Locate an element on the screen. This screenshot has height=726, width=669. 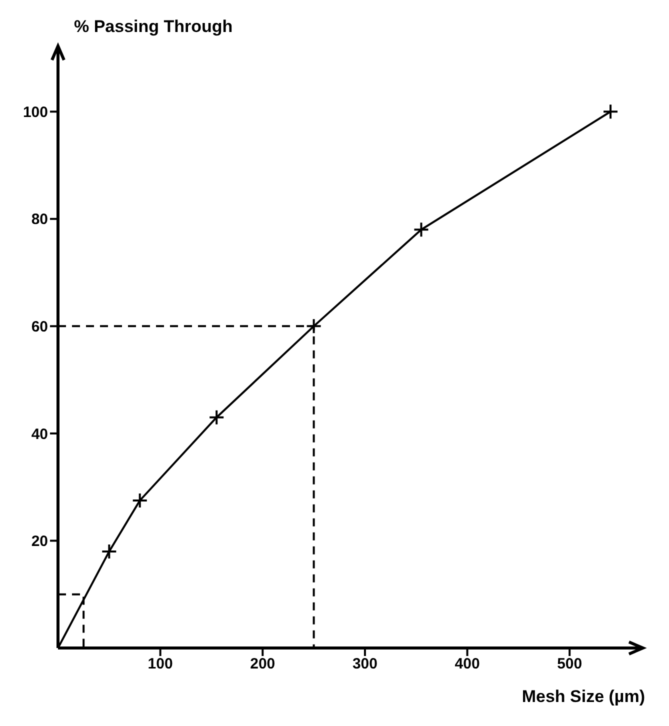
y-axis-title: % Passing Through is located at coordinates (153, 26).